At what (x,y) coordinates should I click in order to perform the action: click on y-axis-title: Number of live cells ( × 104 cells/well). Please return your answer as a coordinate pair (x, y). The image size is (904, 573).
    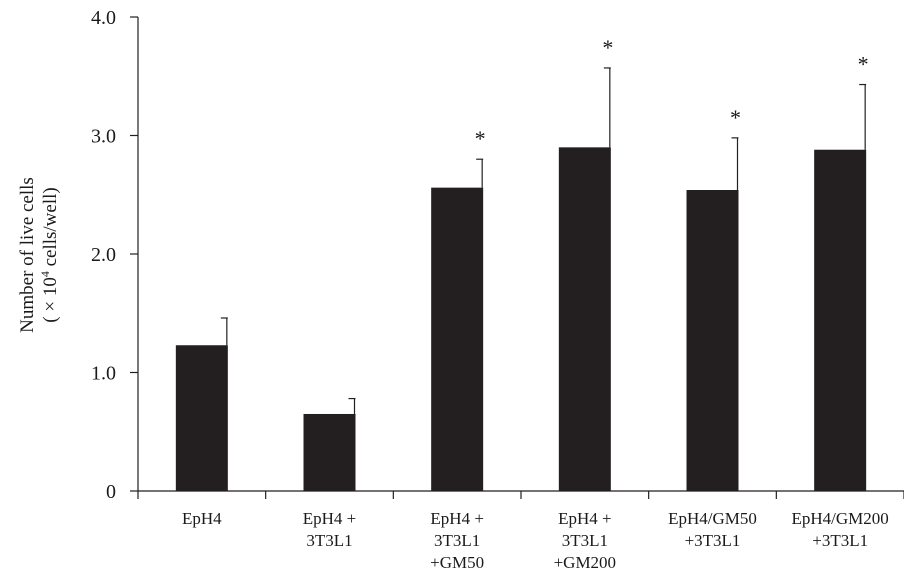
    Looking at the image, I should click on (39, 255).